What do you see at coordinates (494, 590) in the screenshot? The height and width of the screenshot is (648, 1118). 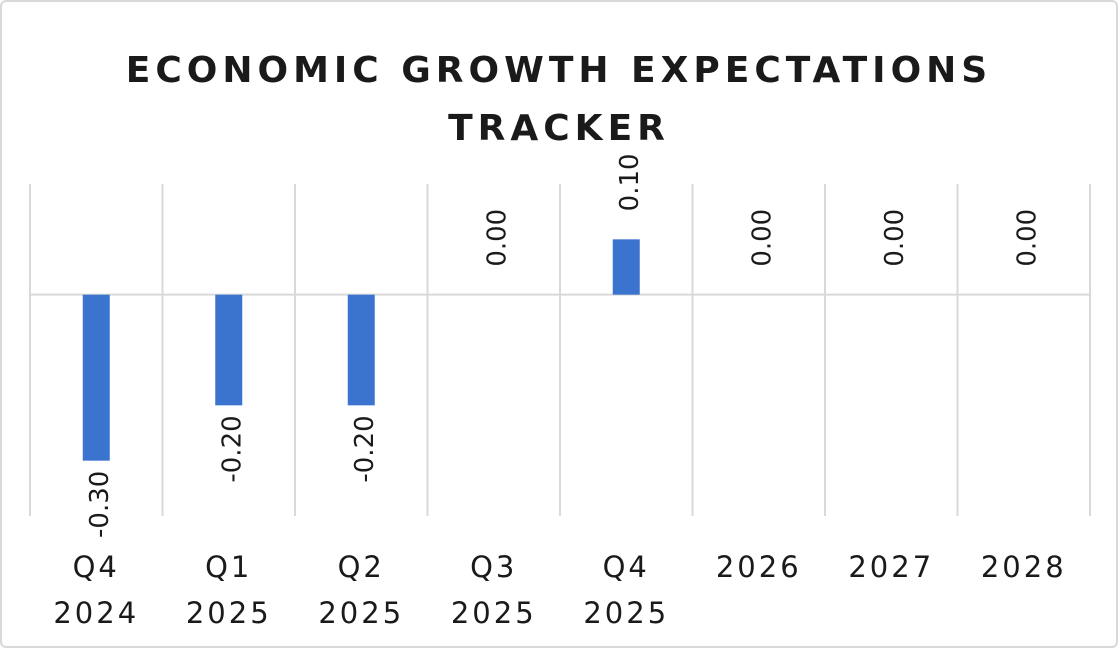 I see `x-tick-label: Q3 2025` at bounding box center [494, 590].